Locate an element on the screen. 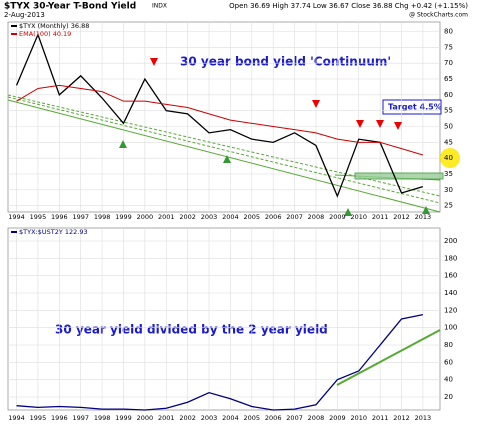  legend-label: $TYX (Monthly) 36.88 is located at coordinates (54, 26).